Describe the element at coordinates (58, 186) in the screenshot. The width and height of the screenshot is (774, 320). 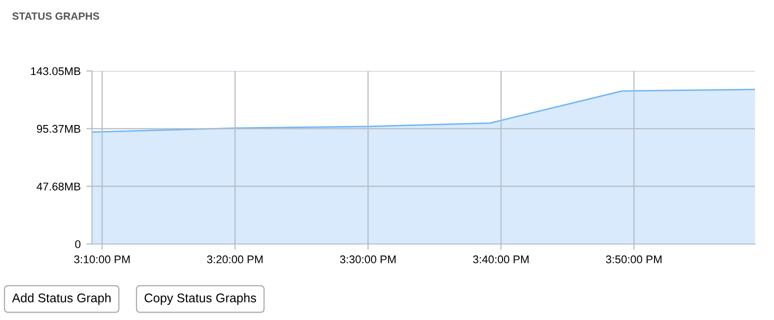
I see `y-tick-label: 47.68MB` at that location.